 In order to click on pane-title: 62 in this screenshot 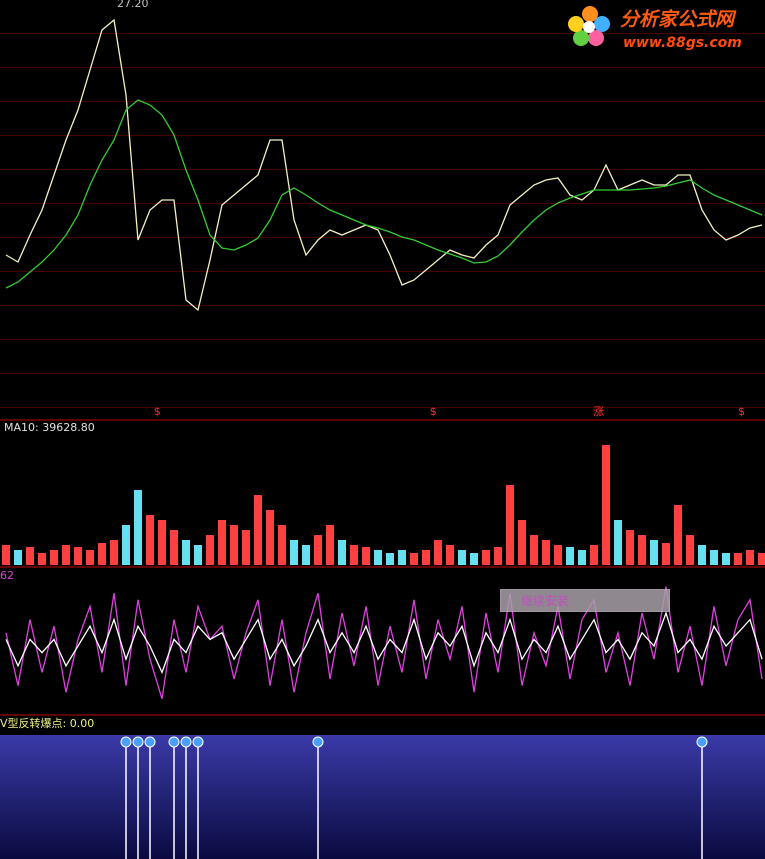, I will do `click(7, 575)`.